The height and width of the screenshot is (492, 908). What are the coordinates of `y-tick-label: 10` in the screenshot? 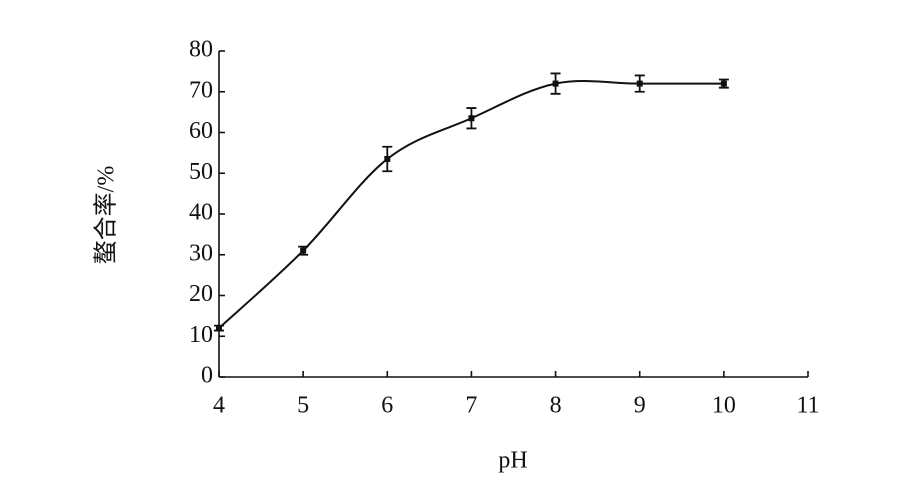 It's located at (201, 335).